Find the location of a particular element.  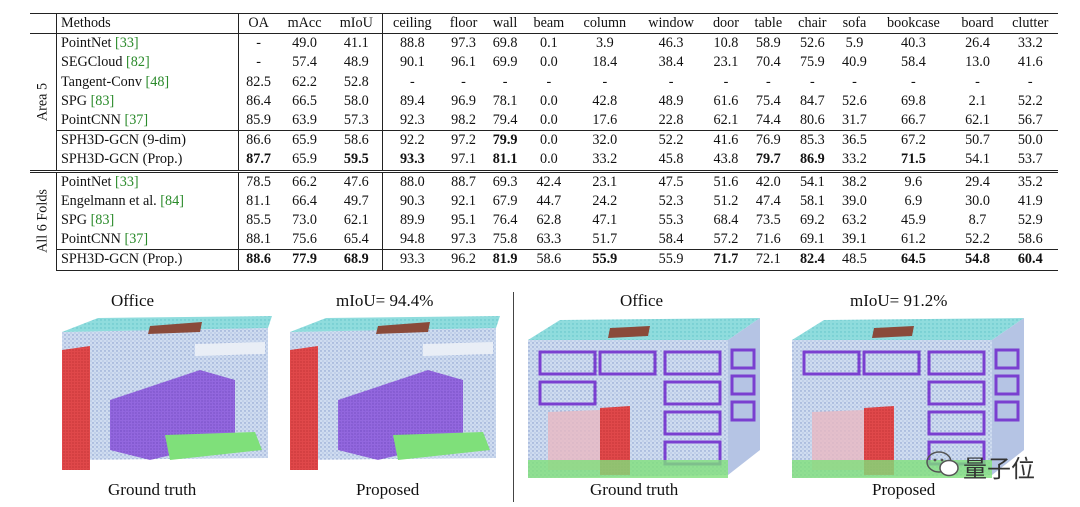

column-header: column is located at coordinates (604, 23).